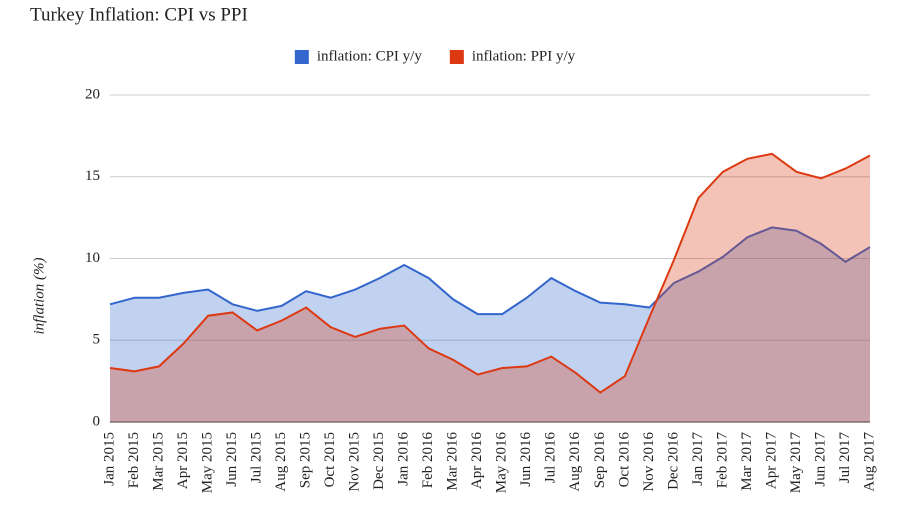  What do you see at coordinates (747, 461) in the screenshot?
I see `x-tick-label: Mar 2017` at bounding box center [747, 461].